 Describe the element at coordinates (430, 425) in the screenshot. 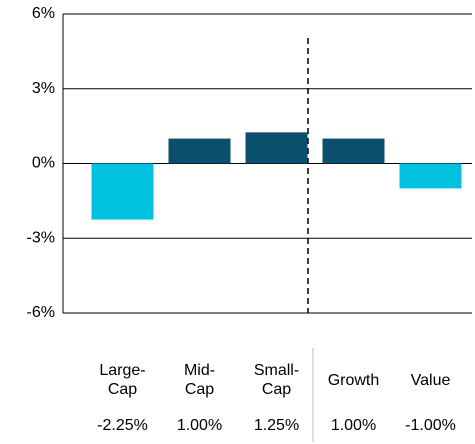

I see `table-value: -1.00%` at that location.